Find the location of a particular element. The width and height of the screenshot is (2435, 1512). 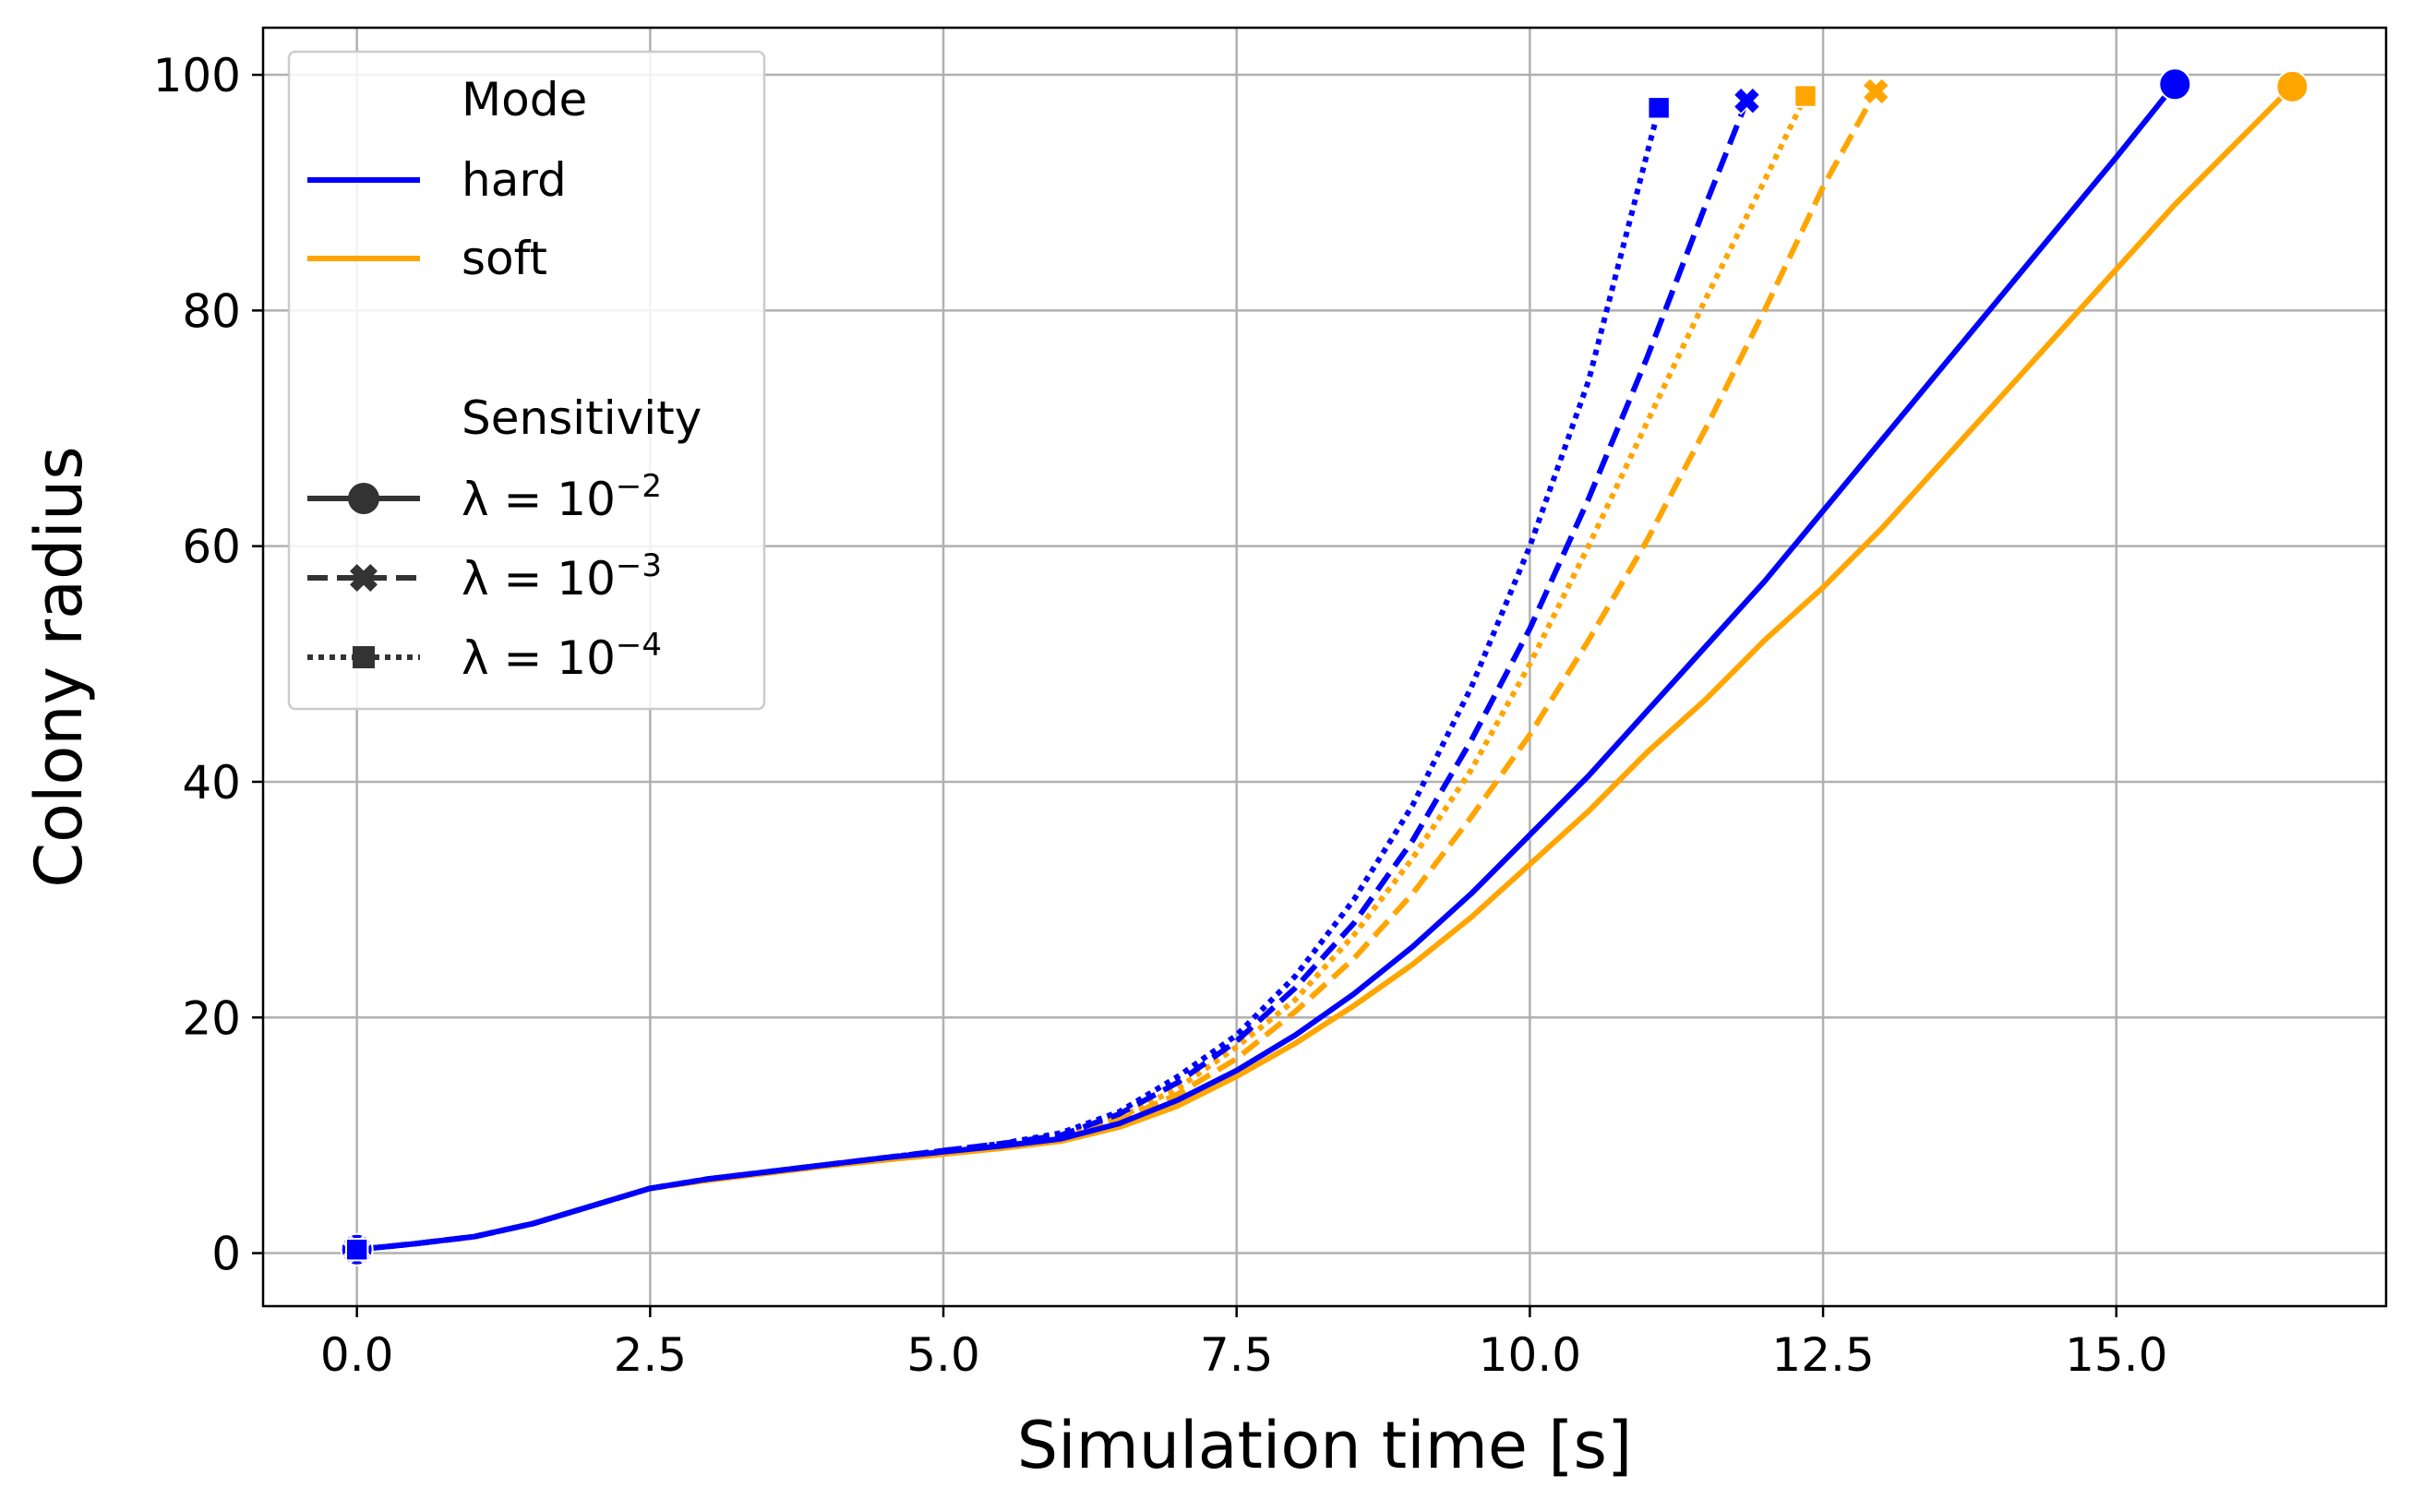

legend-soft-label: soft is located at coordinates (504, 258).